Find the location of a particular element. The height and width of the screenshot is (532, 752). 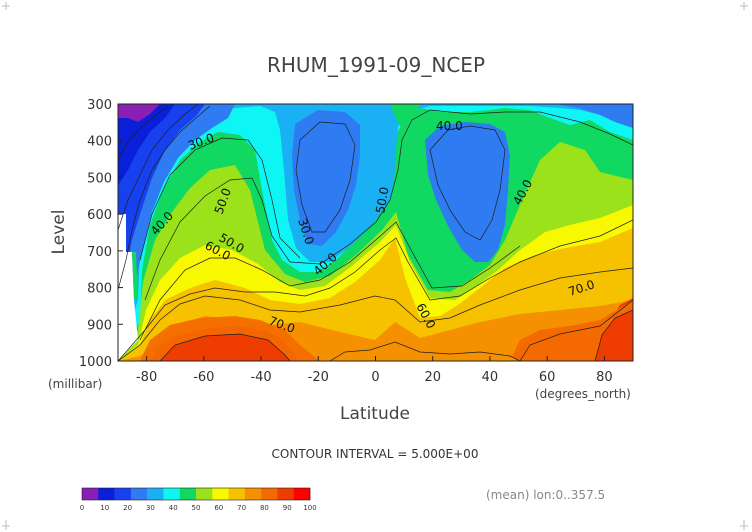

fill-red-right-core is located at coordinates (614, 335).